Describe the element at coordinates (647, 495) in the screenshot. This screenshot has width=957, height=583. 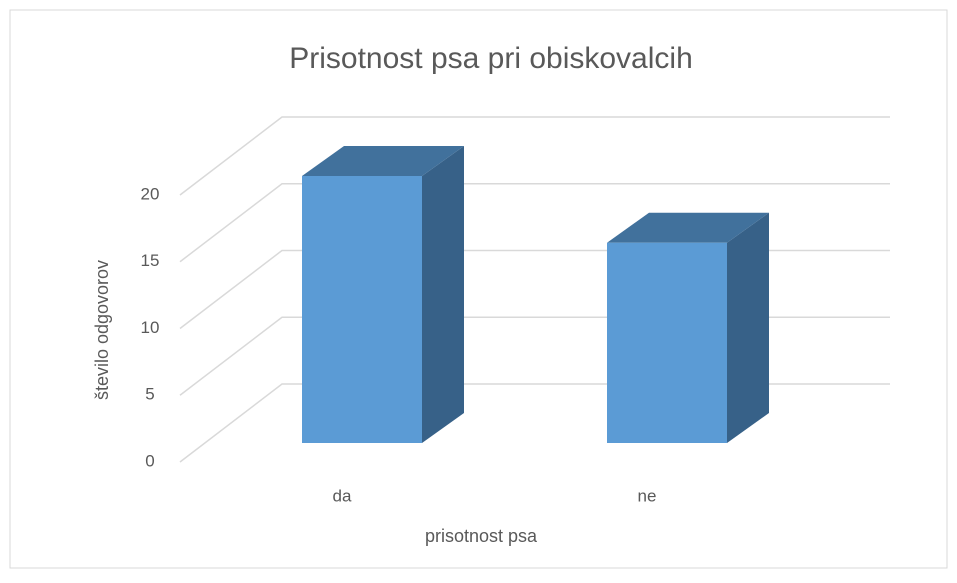
I see `x-tick-label: ne` at that location.